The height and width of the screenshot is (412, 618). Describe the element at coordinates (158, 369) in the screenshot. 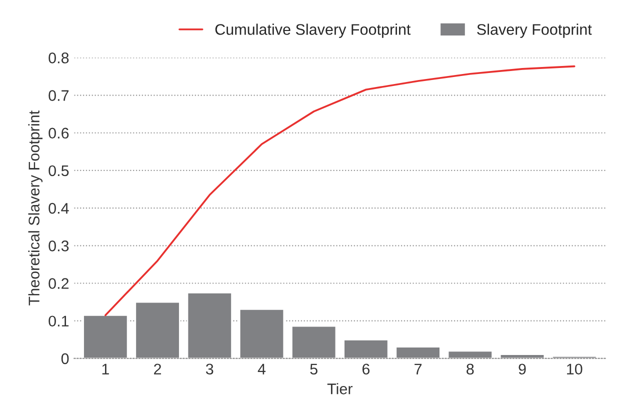

I see `x-tick-label: 2` at that location.